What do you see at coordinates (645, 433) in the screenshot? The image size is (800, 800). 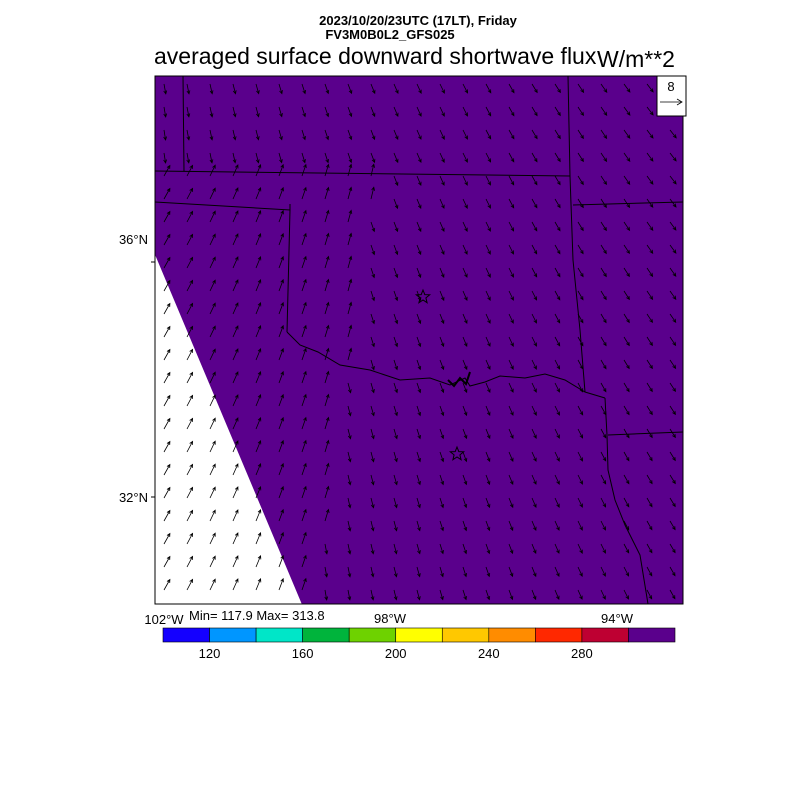 I see `border-ar-la` at bounding box center [645, 433].